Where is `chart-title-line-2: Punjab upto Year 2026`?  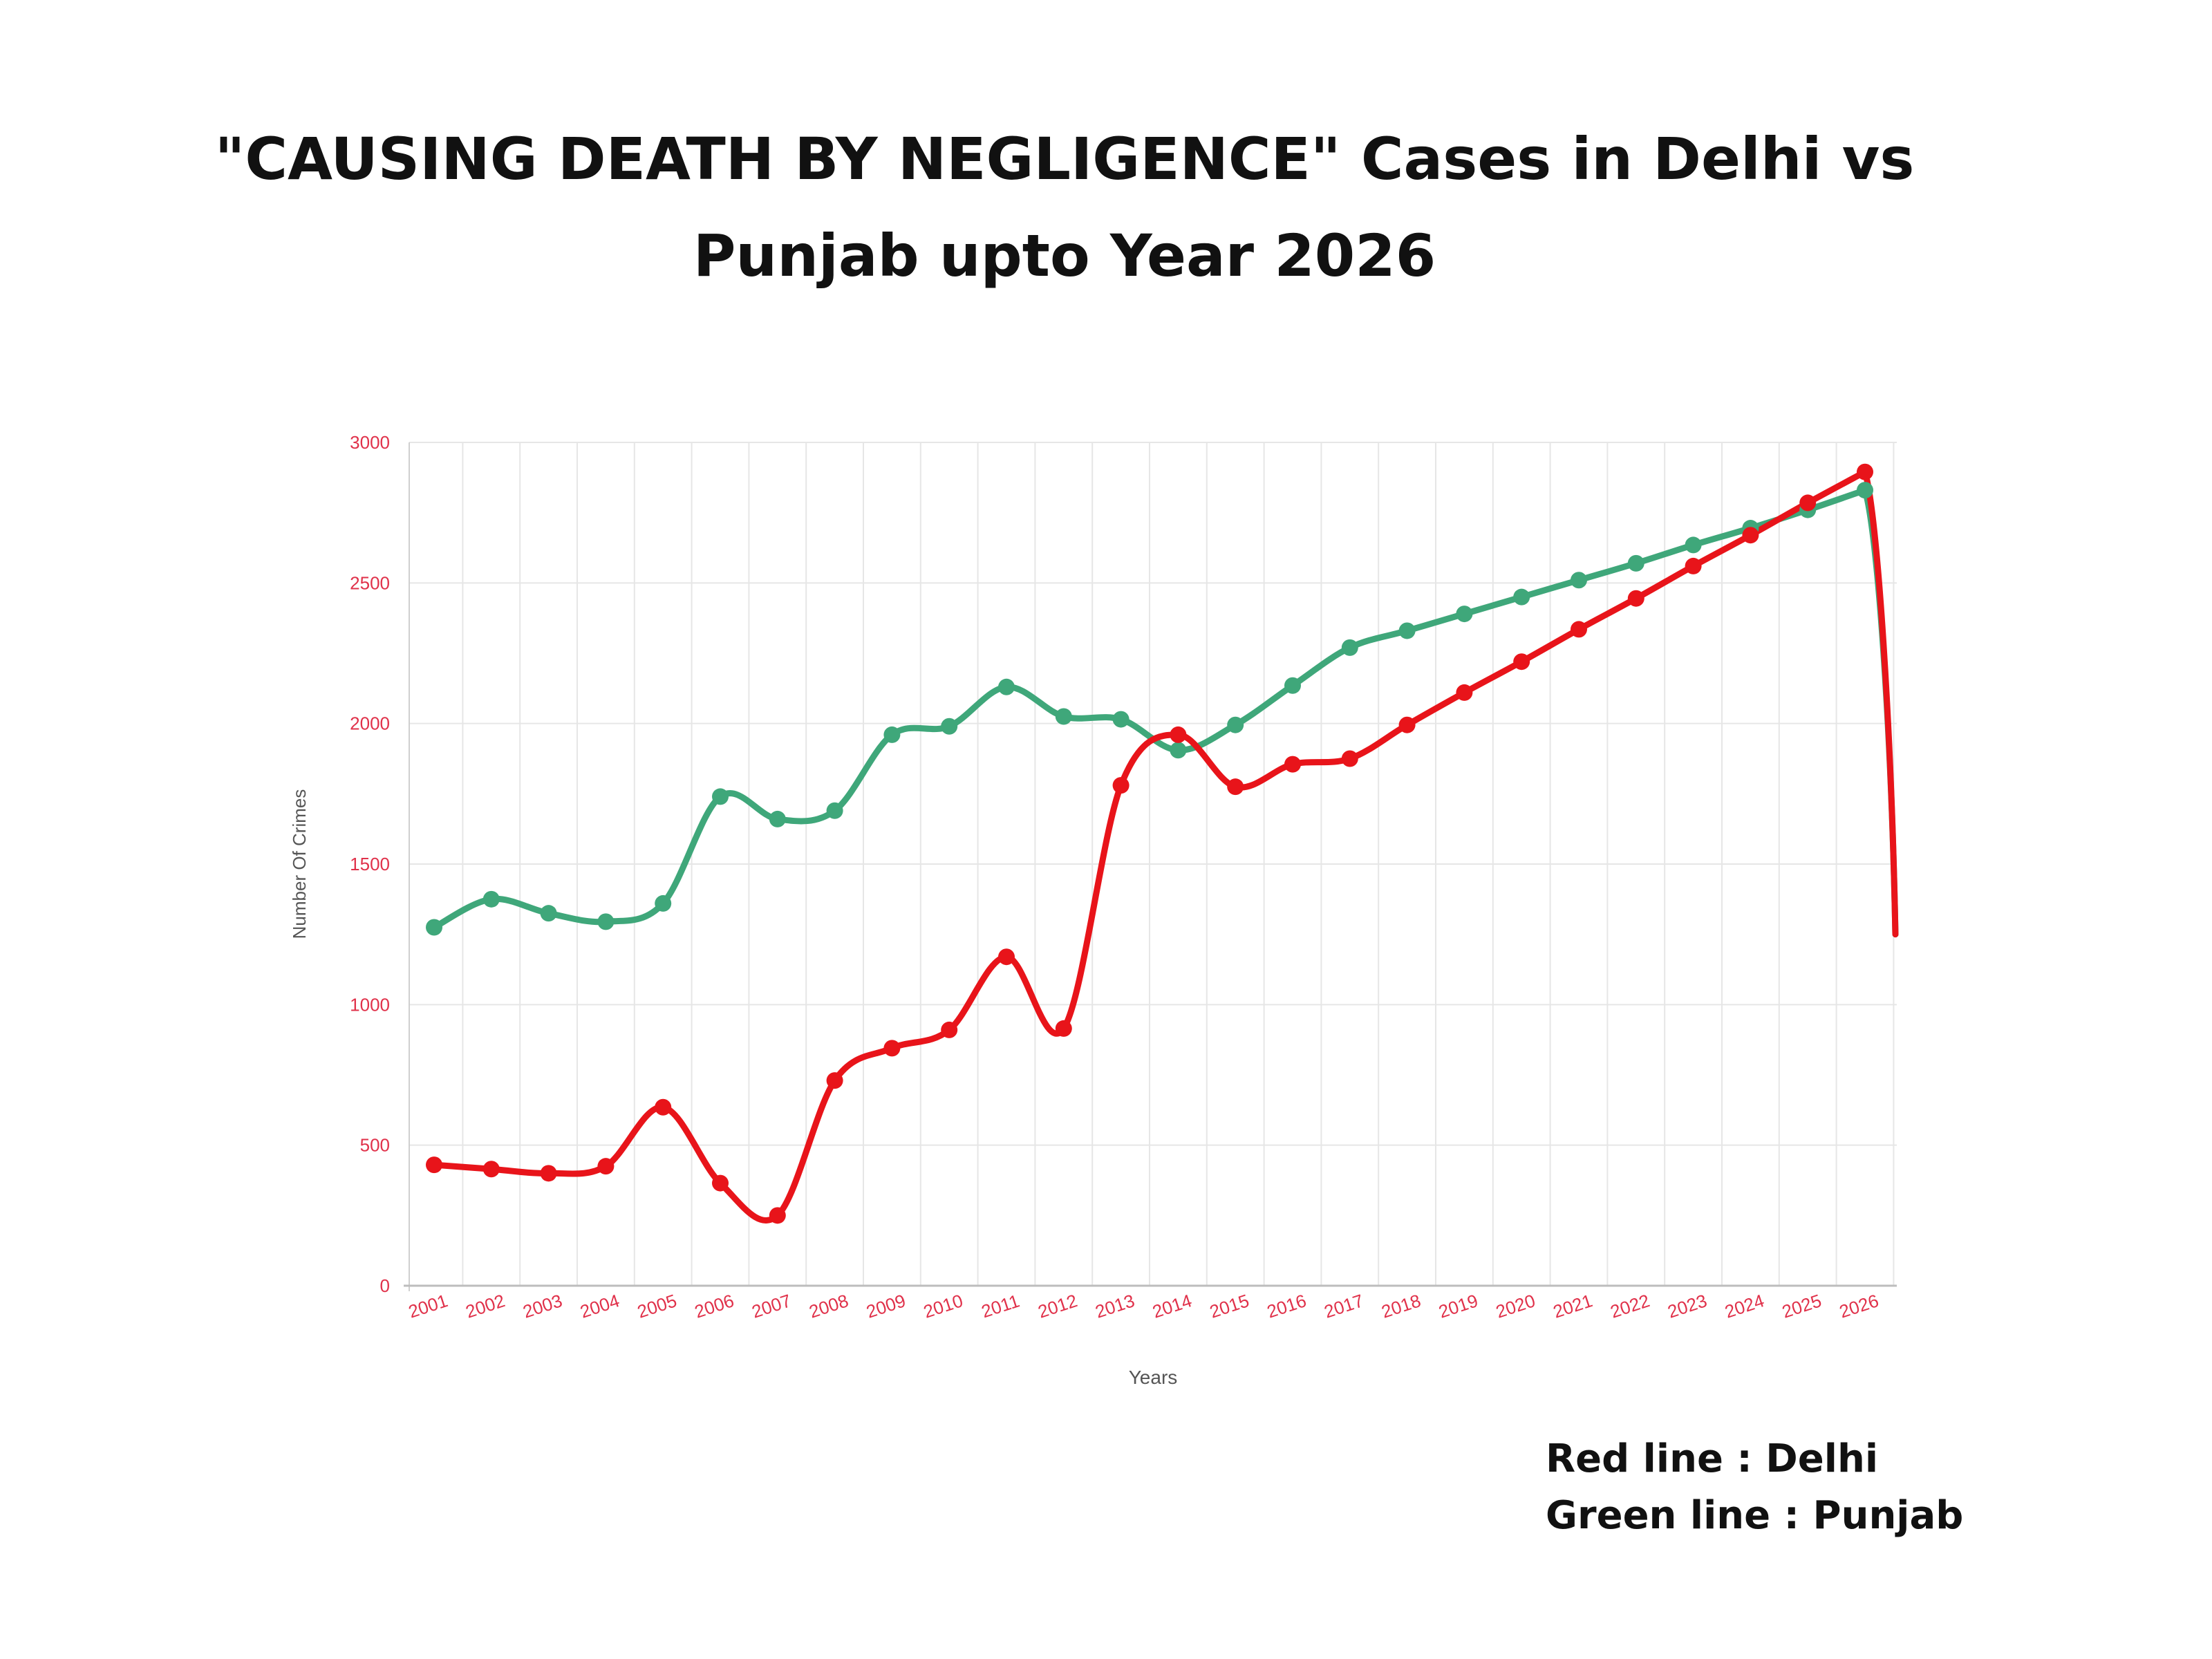
chart-title-line-2: Punjab upto Year 2026 is located at coordinates (1064, 256).